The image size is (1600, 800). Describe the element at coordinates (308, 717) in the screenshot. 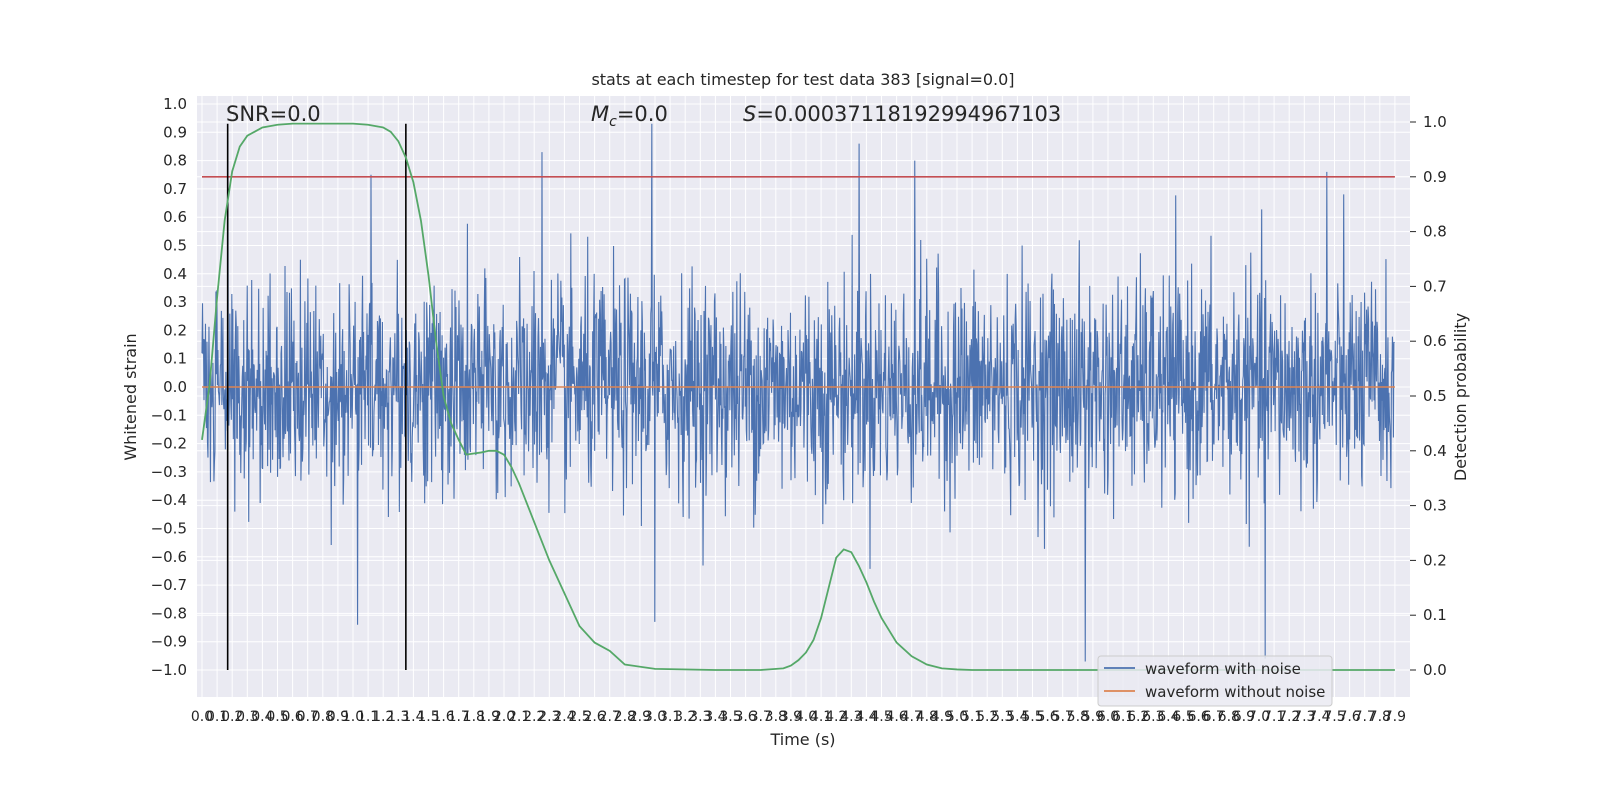

I see `x-tick-label: 0.7` at that location.